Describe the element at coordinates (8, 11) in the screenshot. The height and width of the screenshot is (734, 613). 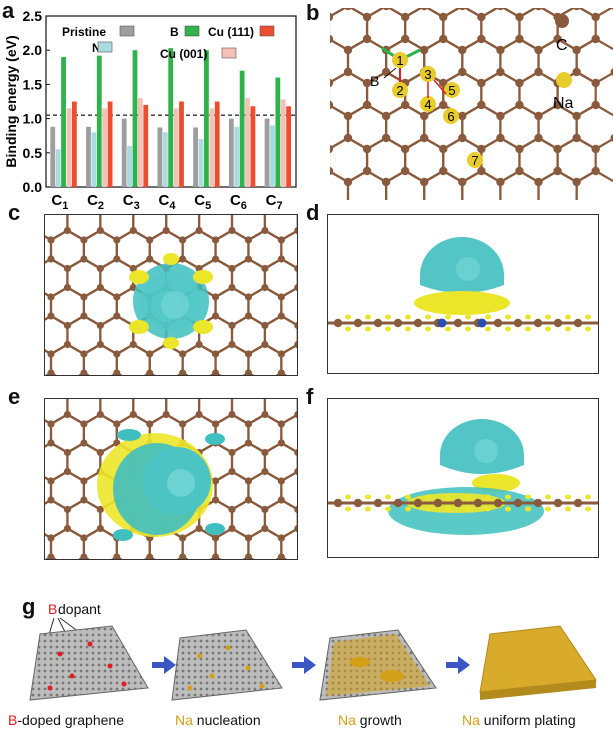
I see `panel-letter-a: a` at that location.